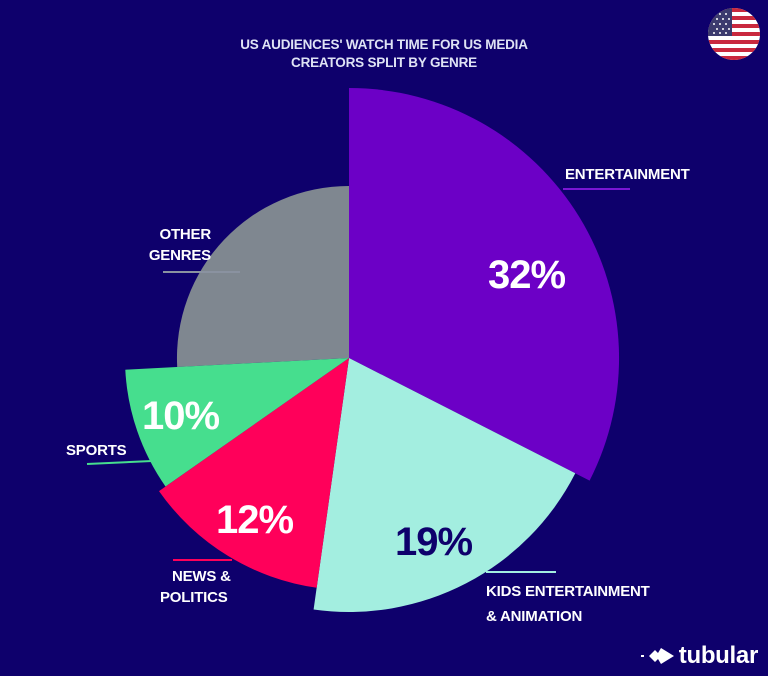  I want to click on other-genres-label-line-1: OTHER, so click(185, 234).